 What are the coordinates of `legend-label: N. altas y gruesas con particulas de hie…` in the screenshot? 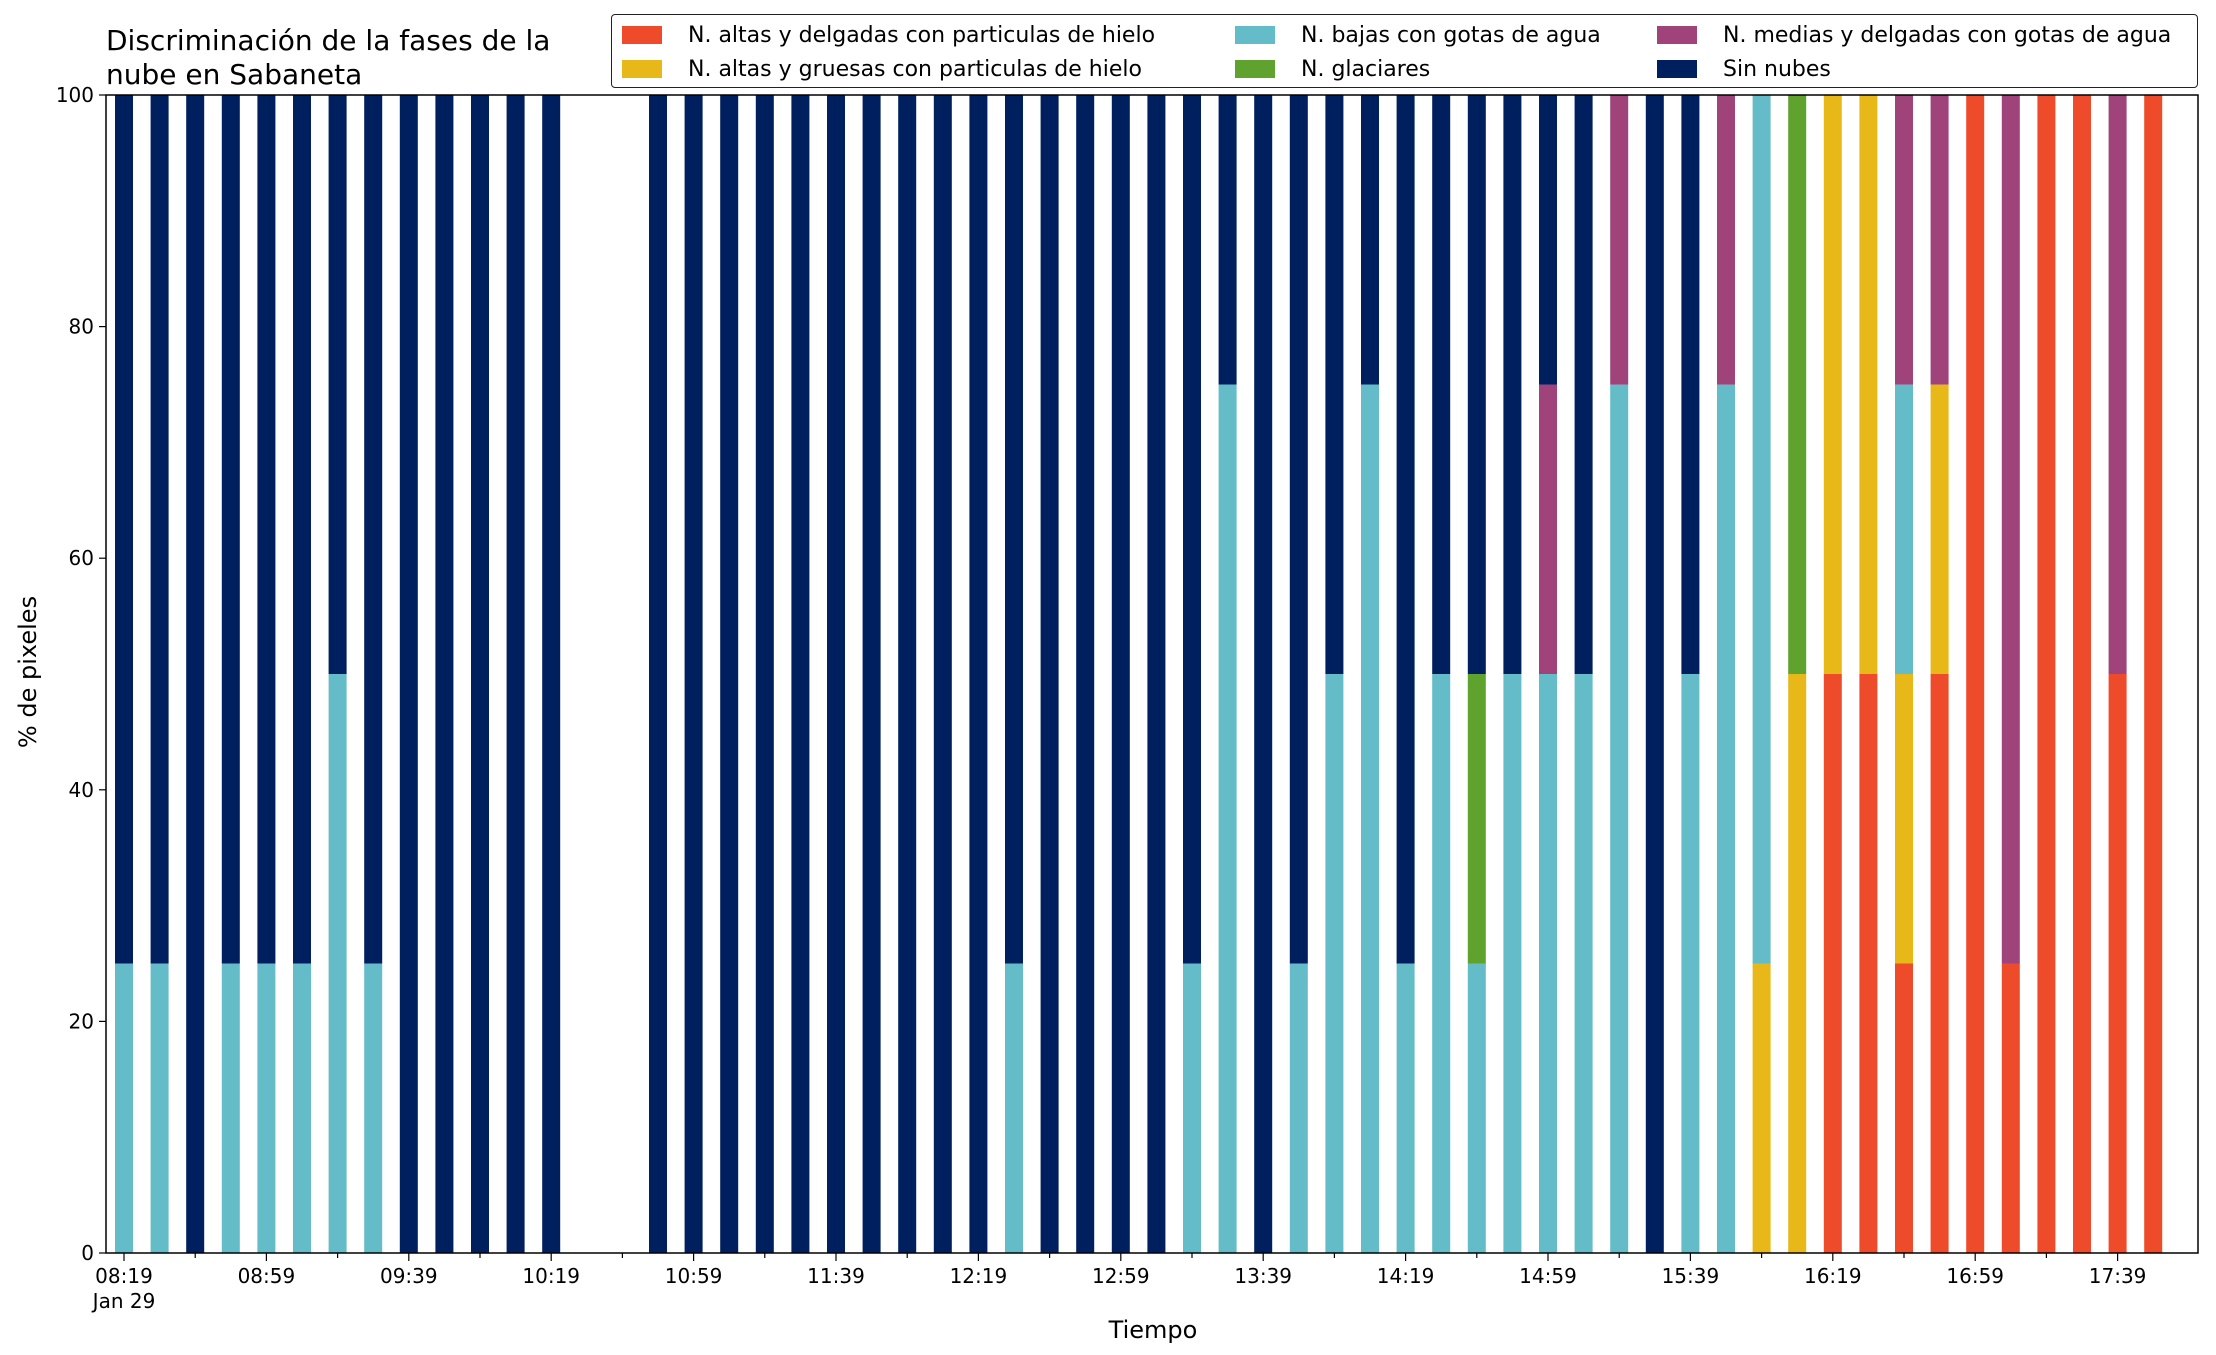 It's located at (915, 69).